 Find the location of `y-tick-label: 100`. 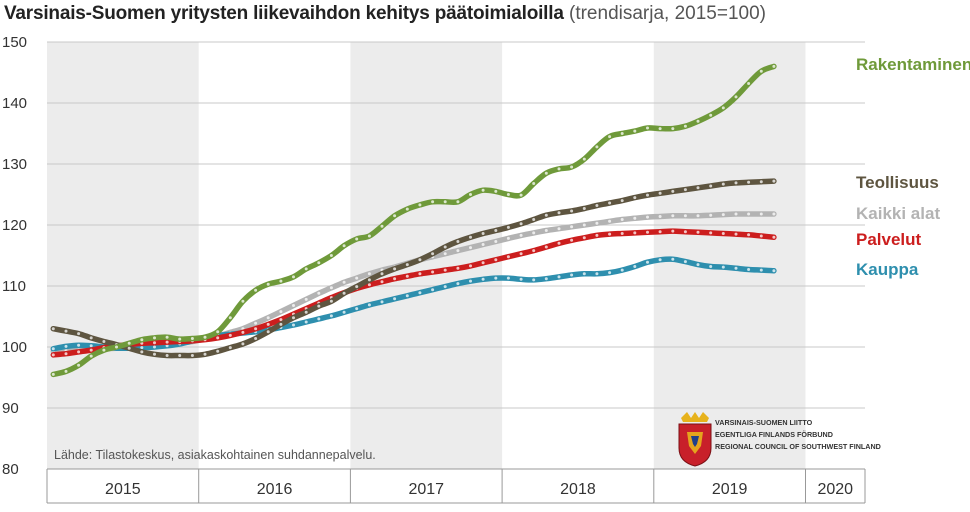

y-tick-label: 100 is located at coordinates (14, 347).